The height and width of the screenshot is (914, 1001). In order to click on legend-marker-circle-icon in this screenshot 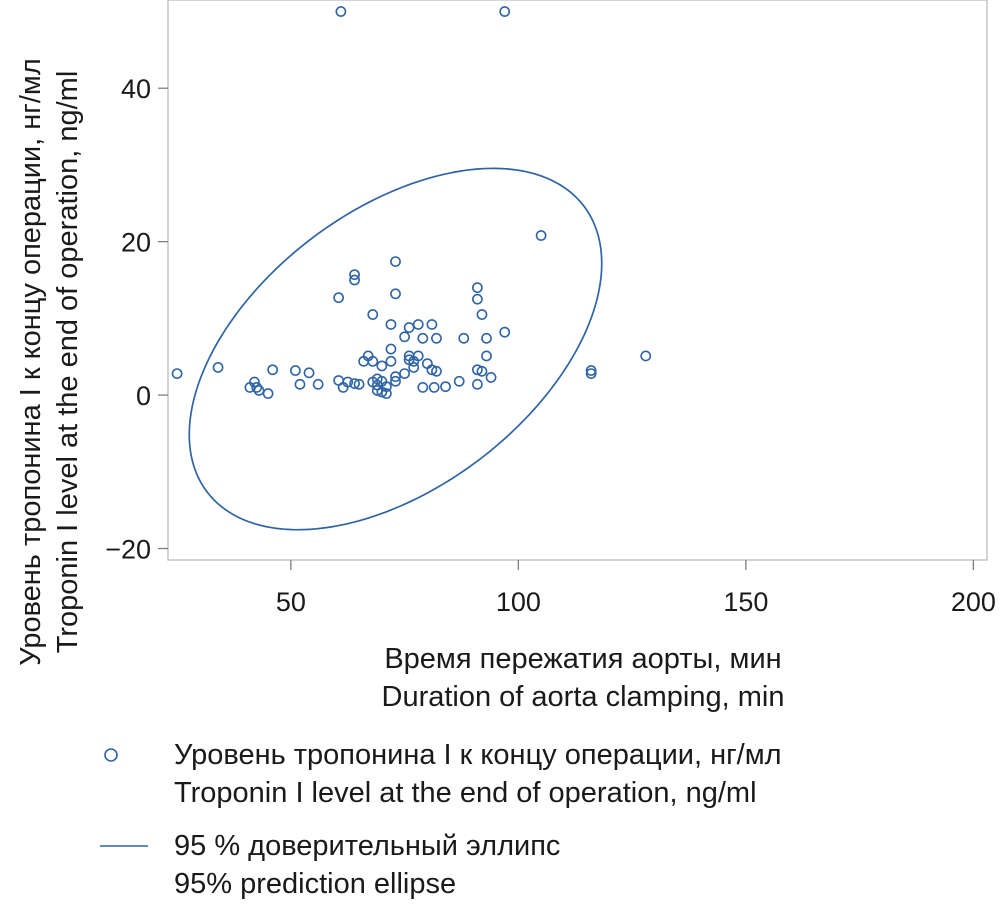, I will do `click(111, 755)`.